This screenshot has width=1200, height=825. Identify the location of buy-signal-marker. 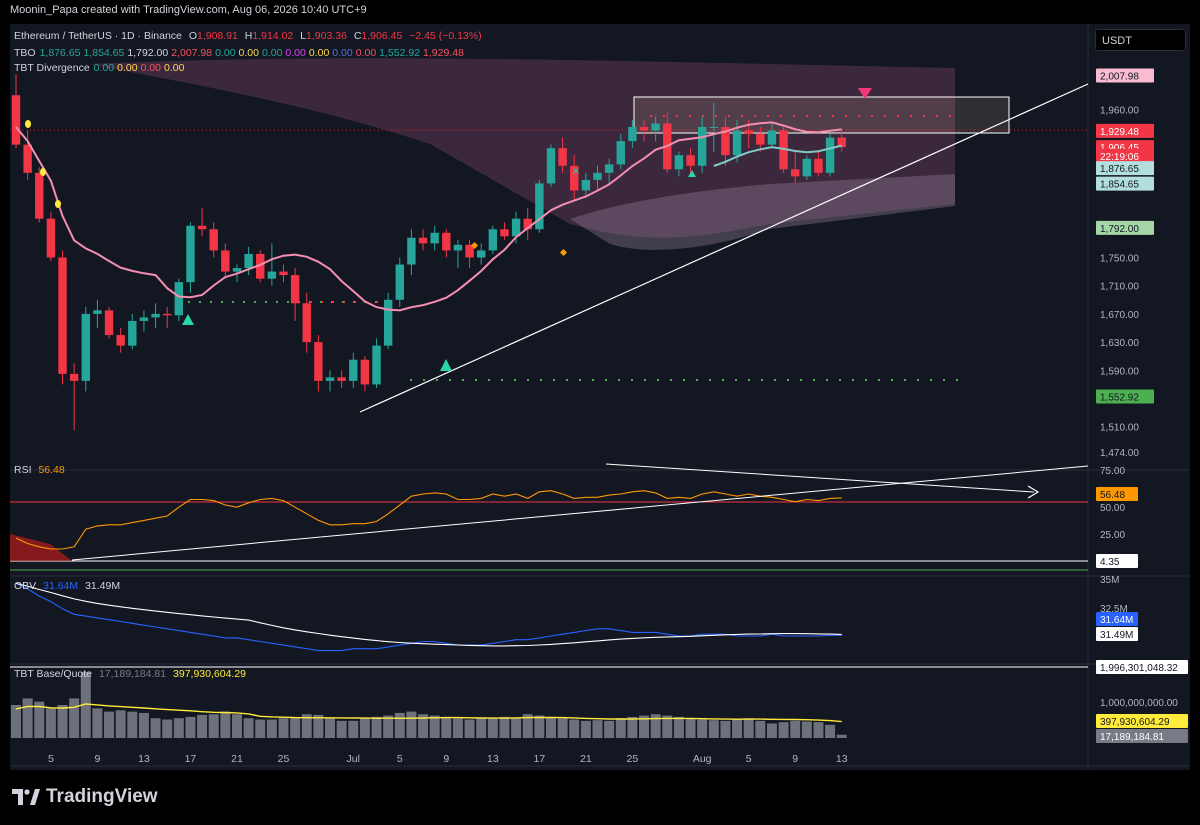
(692, 173).